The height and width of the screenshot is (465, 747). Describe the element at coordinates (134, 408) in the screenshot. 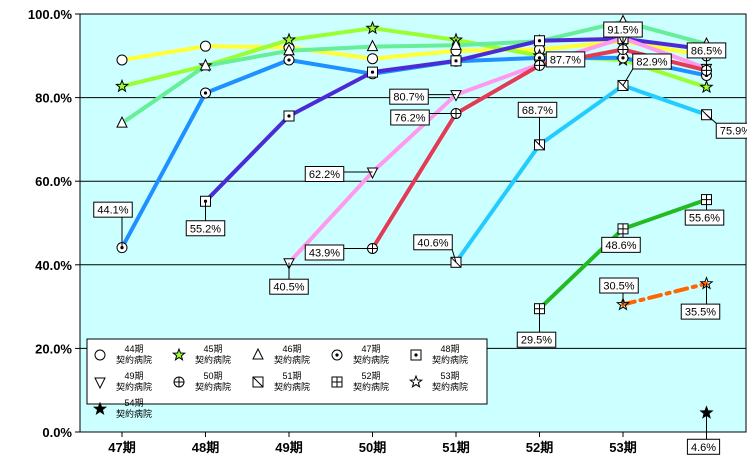

I see `legend-label: 54期契約病院` at that location.